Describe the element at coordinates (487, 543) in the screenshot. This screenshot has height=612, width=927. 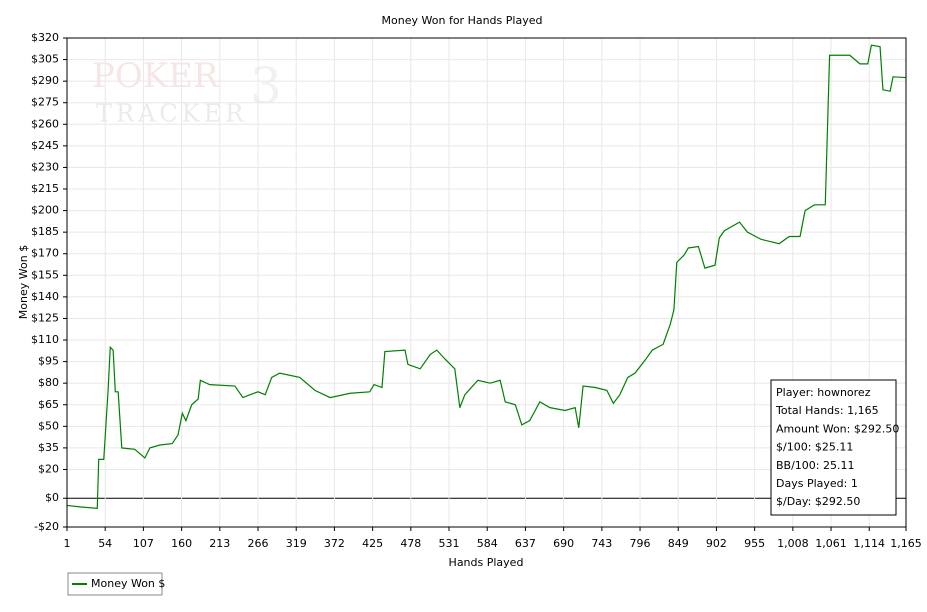
I see `x-tick-label: 584` at that location.